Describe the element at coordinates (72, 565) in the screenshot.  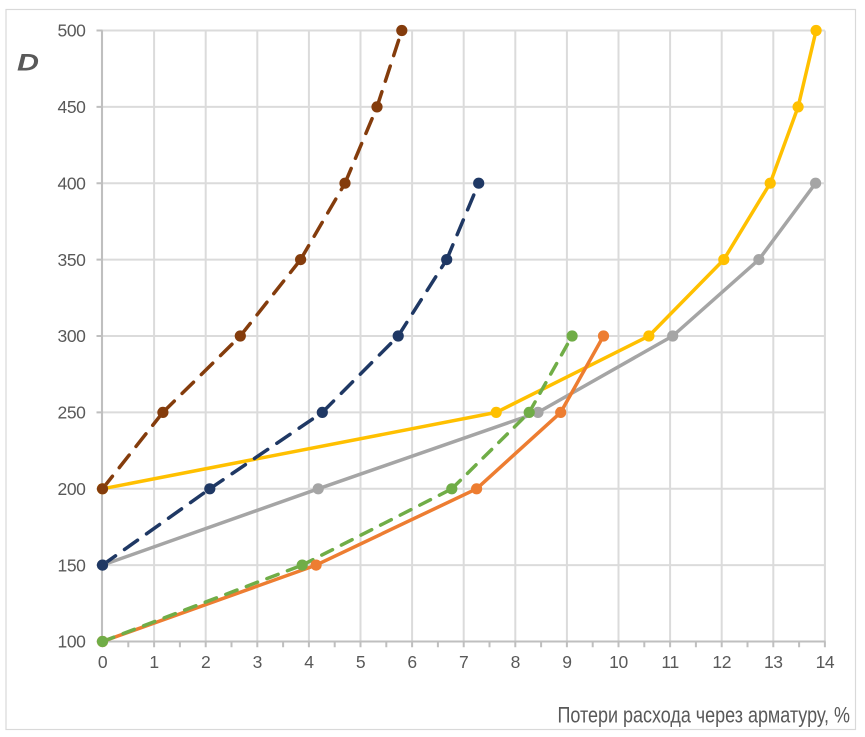
I see `svg-text: 150` at that location.